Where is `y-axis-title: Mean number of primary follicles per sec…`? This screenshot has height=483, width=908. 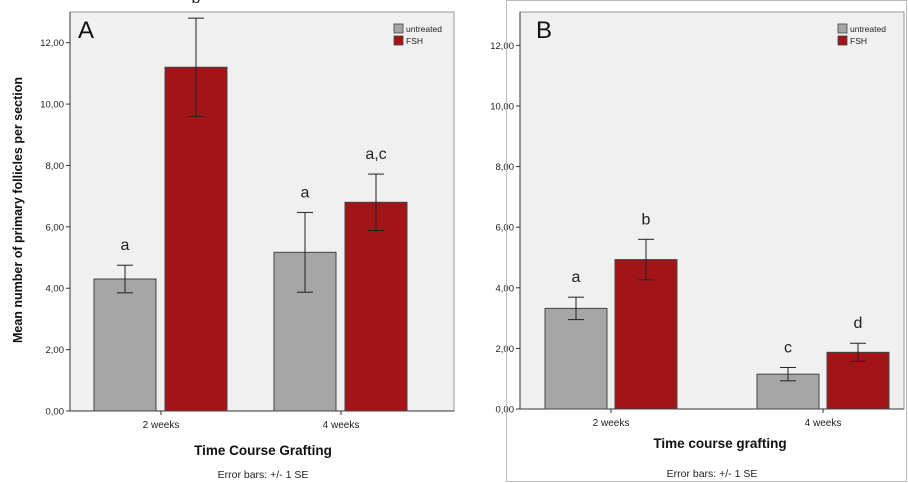
y-axis-title: Mean number of primary follicles per sec… is located at coordinates (18, 210).